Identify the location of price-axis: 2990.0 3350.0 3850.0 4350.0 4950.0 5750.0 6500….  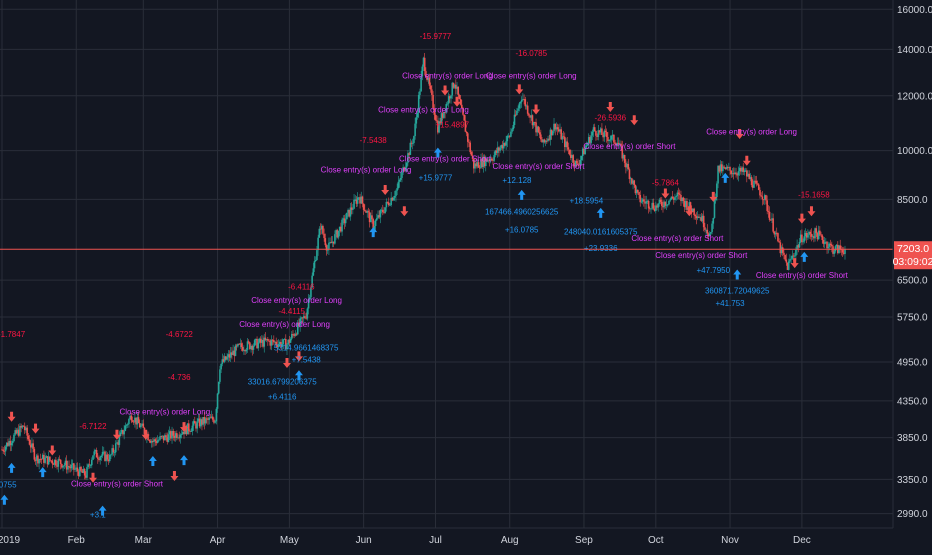
(914, 262).